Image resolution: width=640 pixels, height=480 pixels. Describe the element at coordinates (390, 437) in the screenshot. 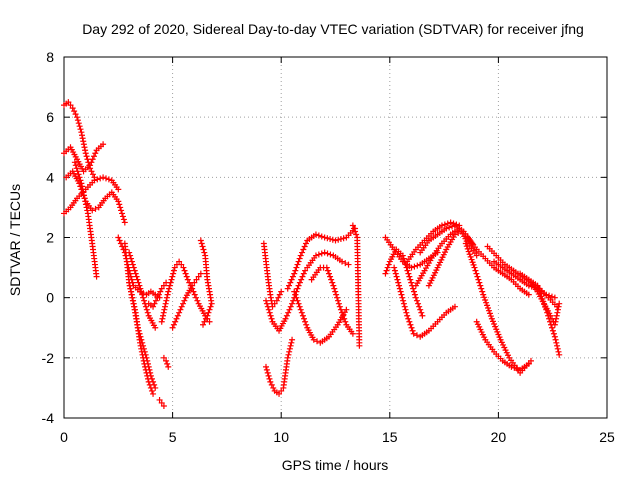

I see `x-tick-label: 15` at that location.